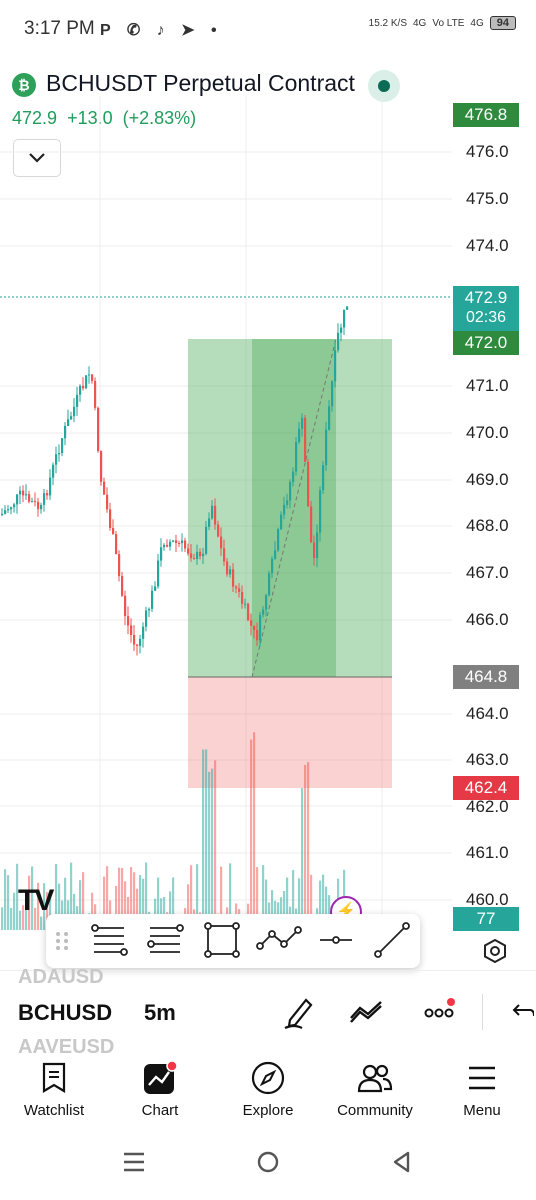  What do you see at coordinates (268, 1013) in the screenshot?
I see `symbol-bar` at bounding box center [268, 1013].